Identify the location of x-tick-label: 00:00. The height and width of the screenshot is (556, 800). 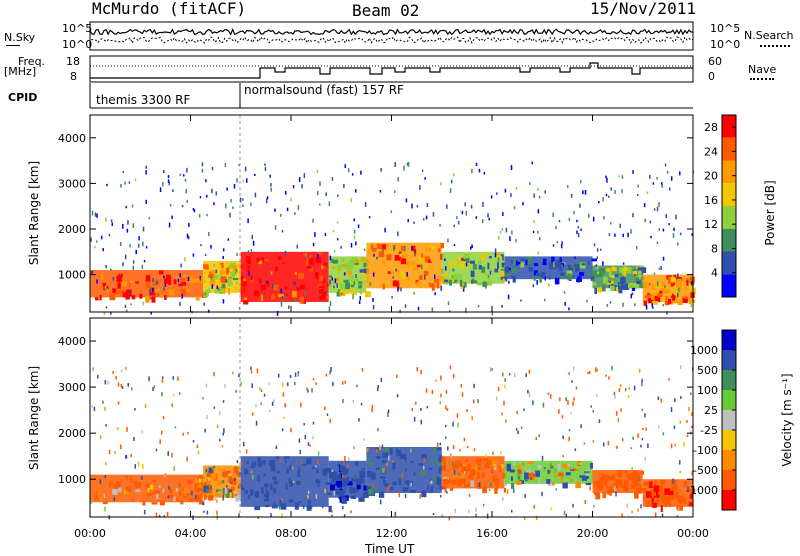
(693, 533).